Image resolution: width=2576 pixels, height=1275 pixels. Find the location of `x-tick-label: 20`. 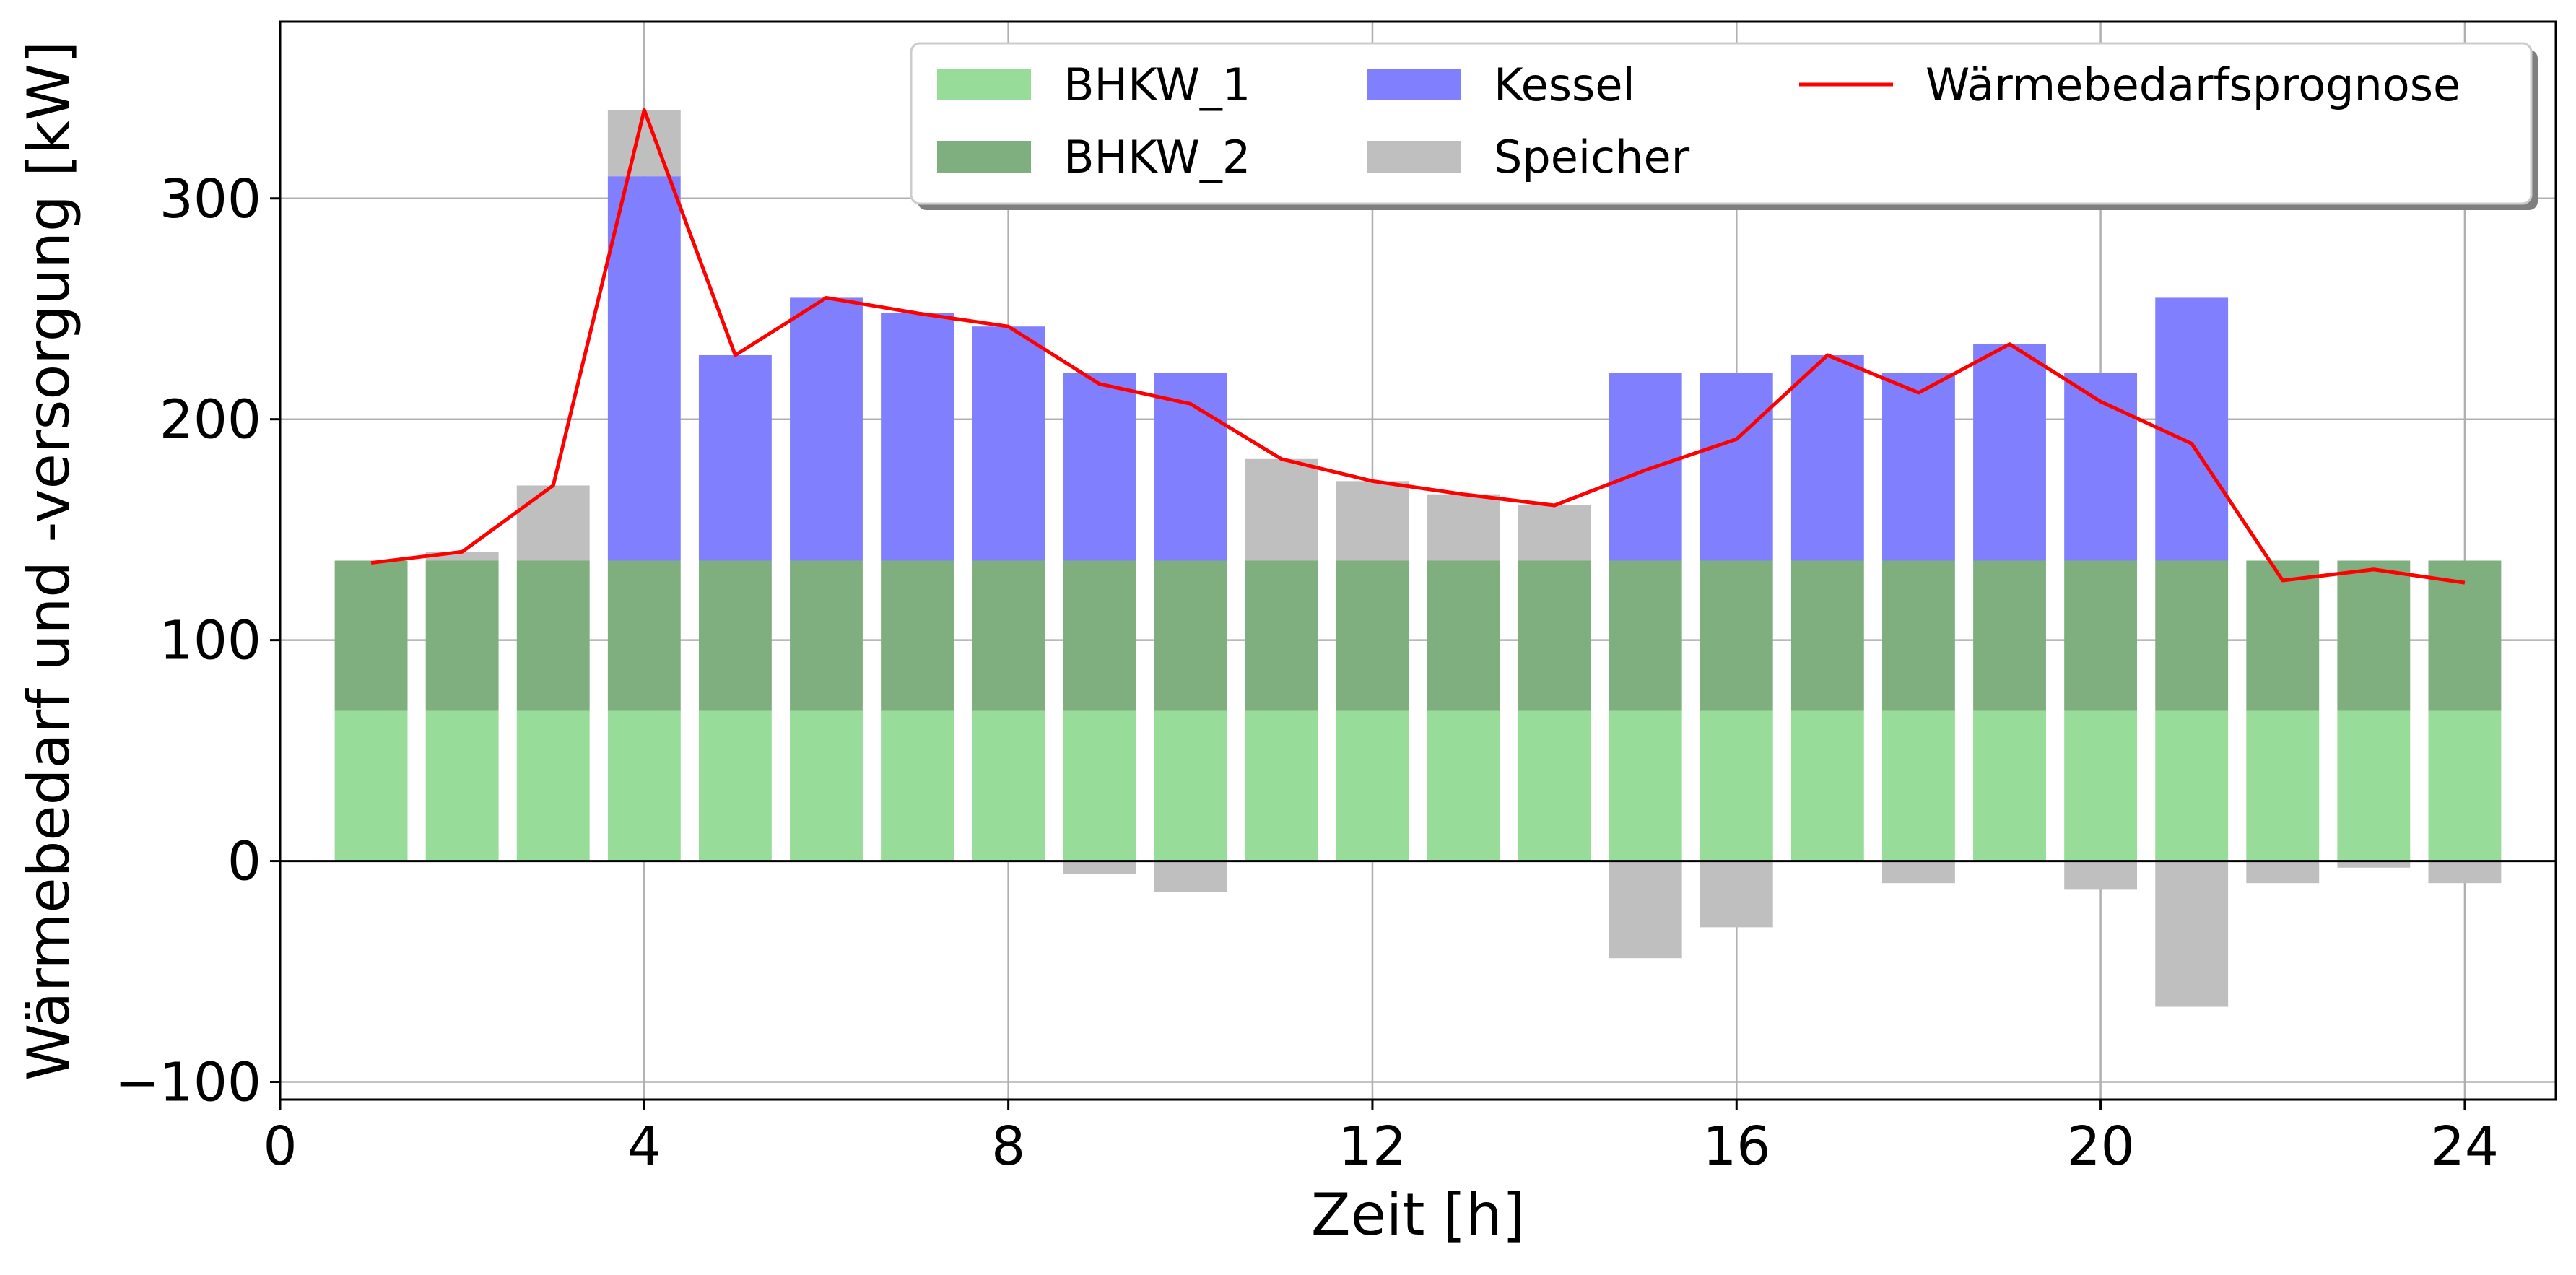

x-tick-label: 20 is located at coordinates (2101, 1146).